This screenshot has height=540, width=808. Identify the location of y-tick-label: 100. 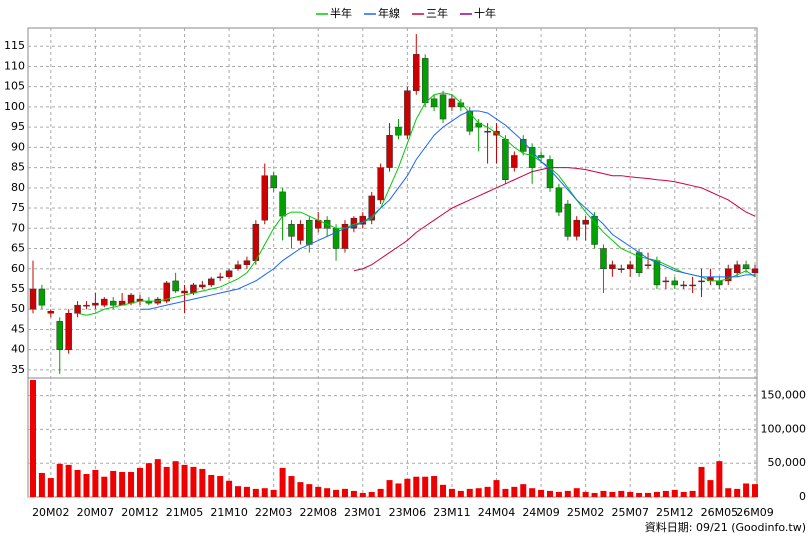
(14, 106).